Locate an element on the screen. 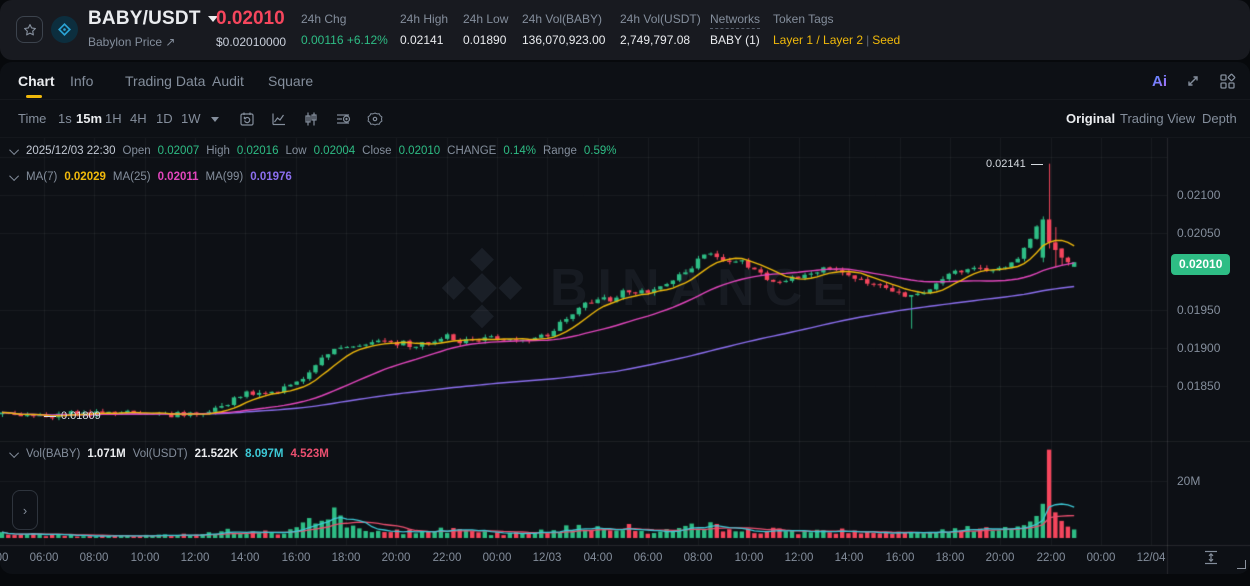  calendar-icon is located at coordinates (247, 119).